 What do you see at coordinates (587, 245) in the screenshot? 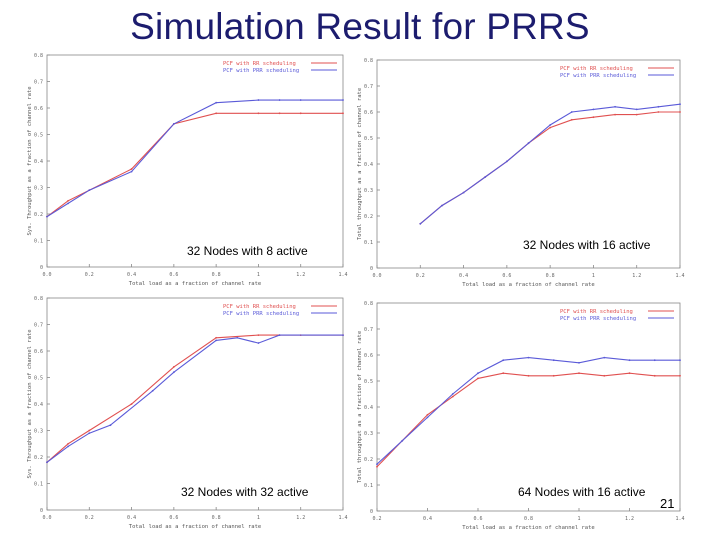
I see `caption-32-nodes-16-active: 32 Nodes with 16 active` at bounding box center [587, 245].